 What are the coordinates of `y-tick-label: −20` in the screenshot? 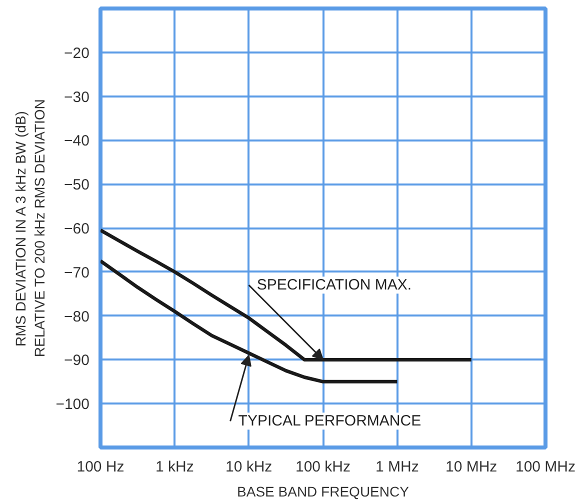 It's located at (77, 53).